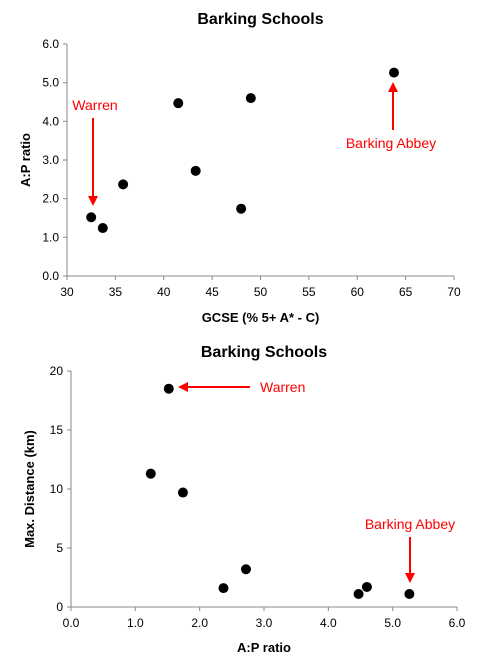  Describe the element at coordinates (29, 489) in the screenshot. I see `y-axis-label: Max. Distance (km)` at that location.